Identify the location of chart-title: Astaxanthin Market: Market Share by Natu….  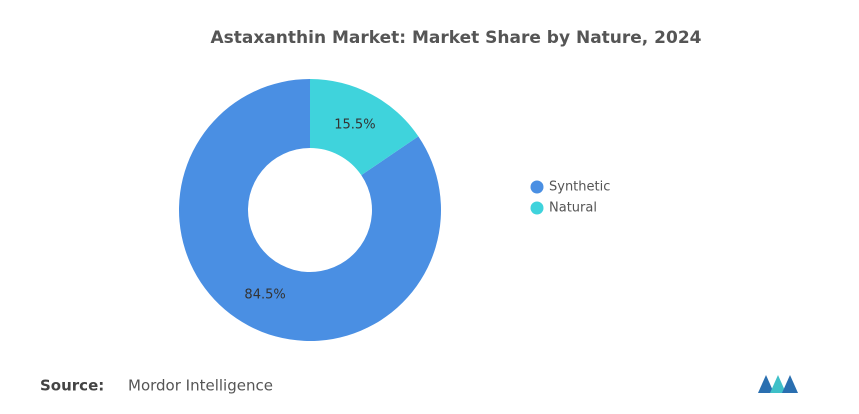
(455, 38).